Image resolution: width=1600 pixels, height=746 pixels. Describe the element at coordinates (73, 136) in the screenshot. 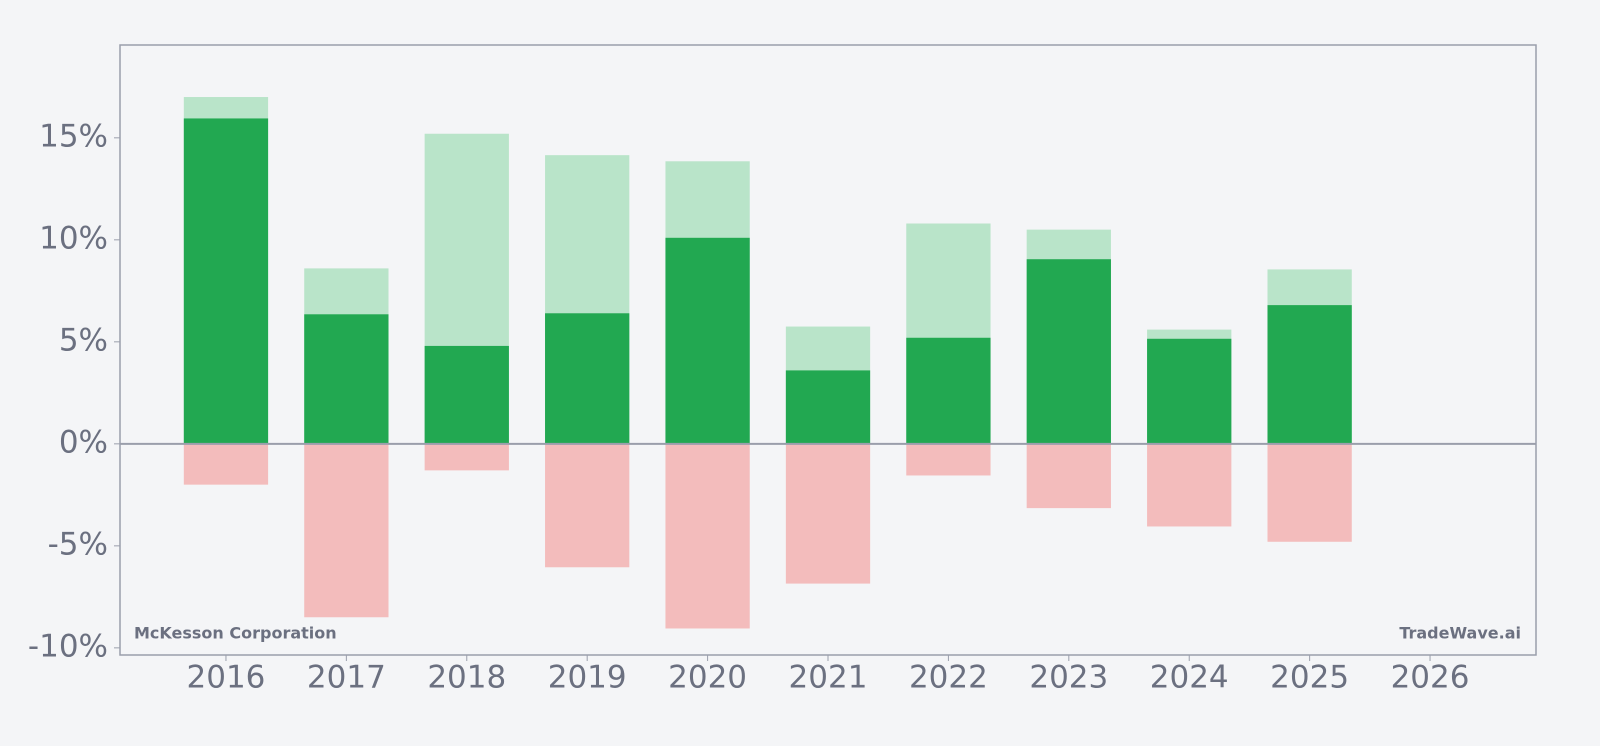

I see `y-tick-label: 15%` at that location.